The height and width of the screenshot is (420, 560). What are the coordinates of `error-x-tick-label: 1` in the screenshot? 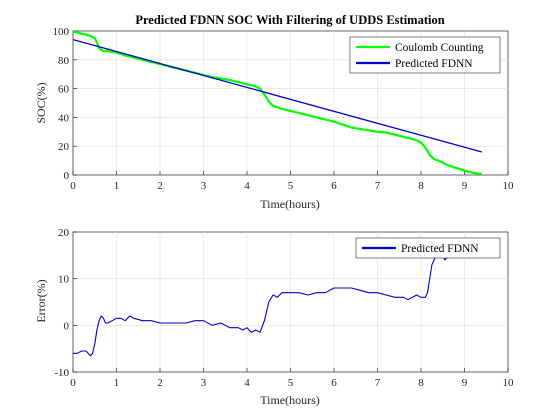 It's located at (117, 383).